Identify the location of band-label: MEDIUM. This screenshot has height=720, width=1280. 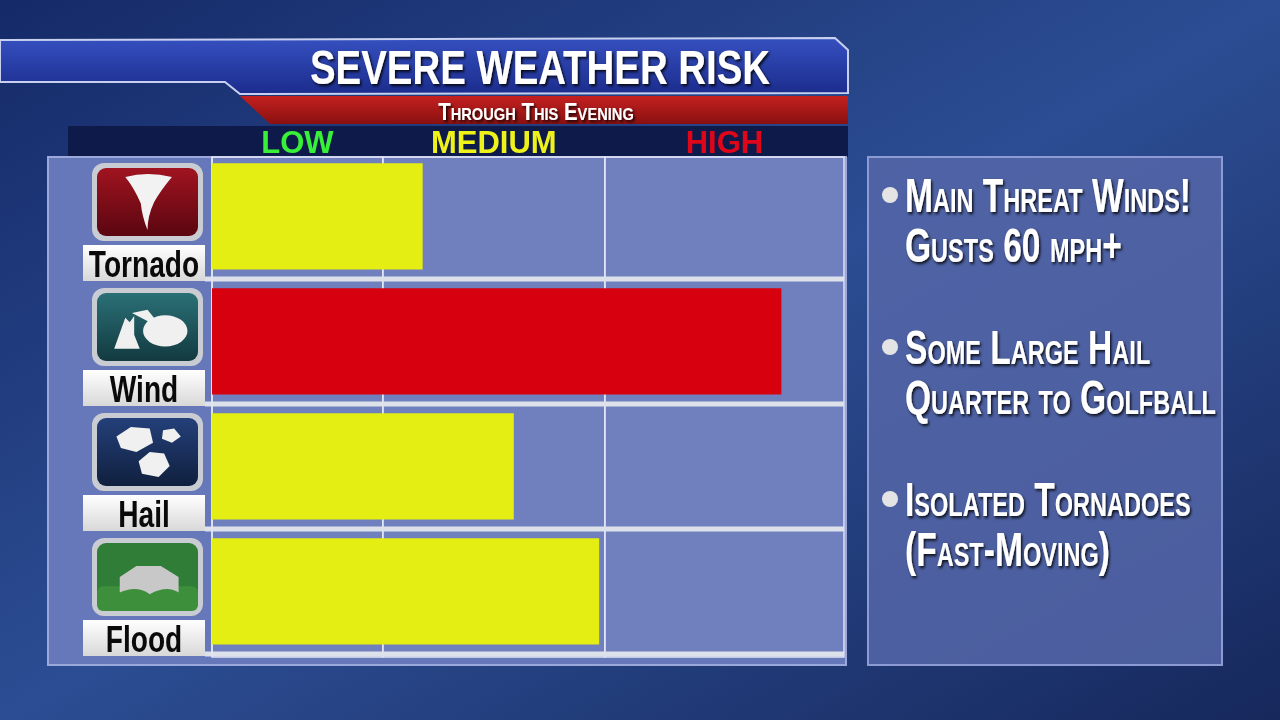
(493, 142).